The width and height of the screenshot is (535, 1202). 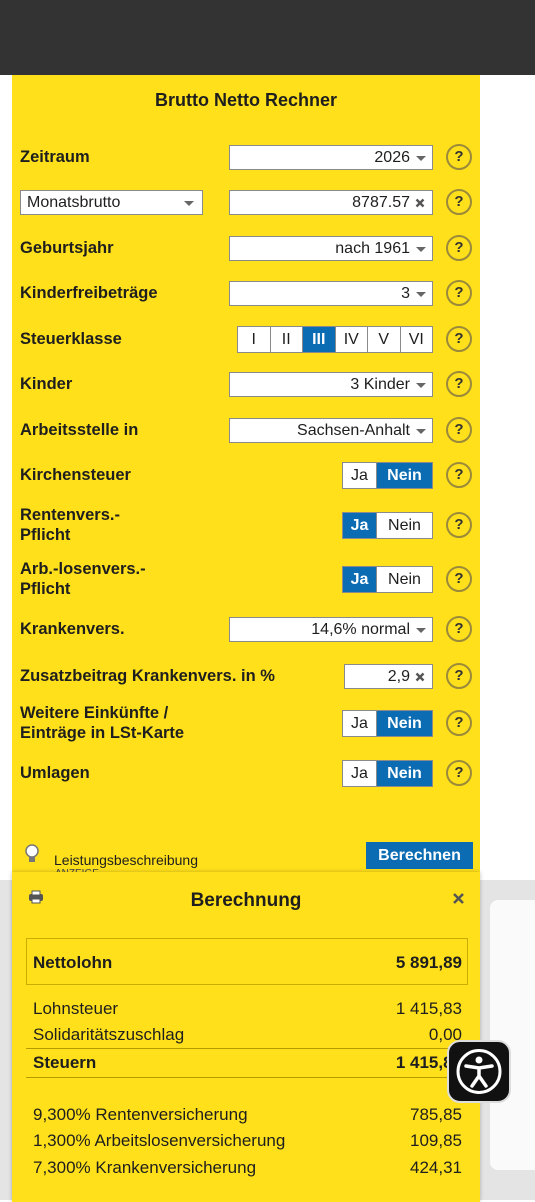 I want to click on separator, so click(x=247, y=1048).